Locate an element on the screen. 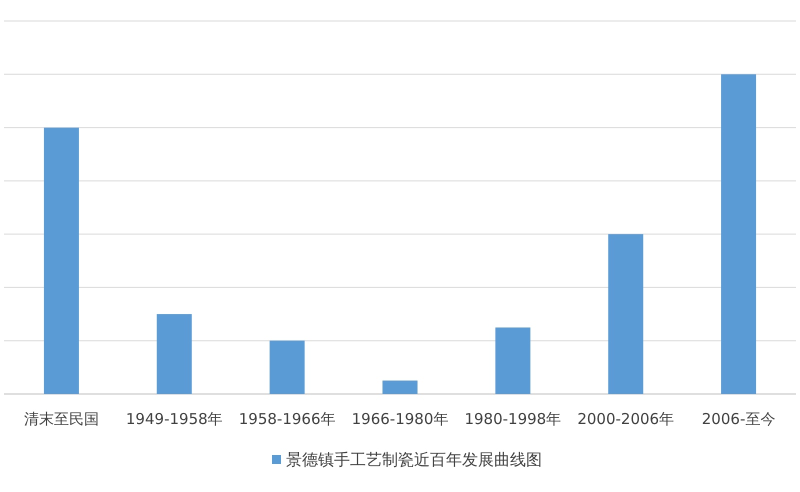 Image resolution: width=800 pixels, height=492 pixels. legend-label: 景德镇手工艺制瓷近百年发展曲线图 is located at coordinates (414, 459).